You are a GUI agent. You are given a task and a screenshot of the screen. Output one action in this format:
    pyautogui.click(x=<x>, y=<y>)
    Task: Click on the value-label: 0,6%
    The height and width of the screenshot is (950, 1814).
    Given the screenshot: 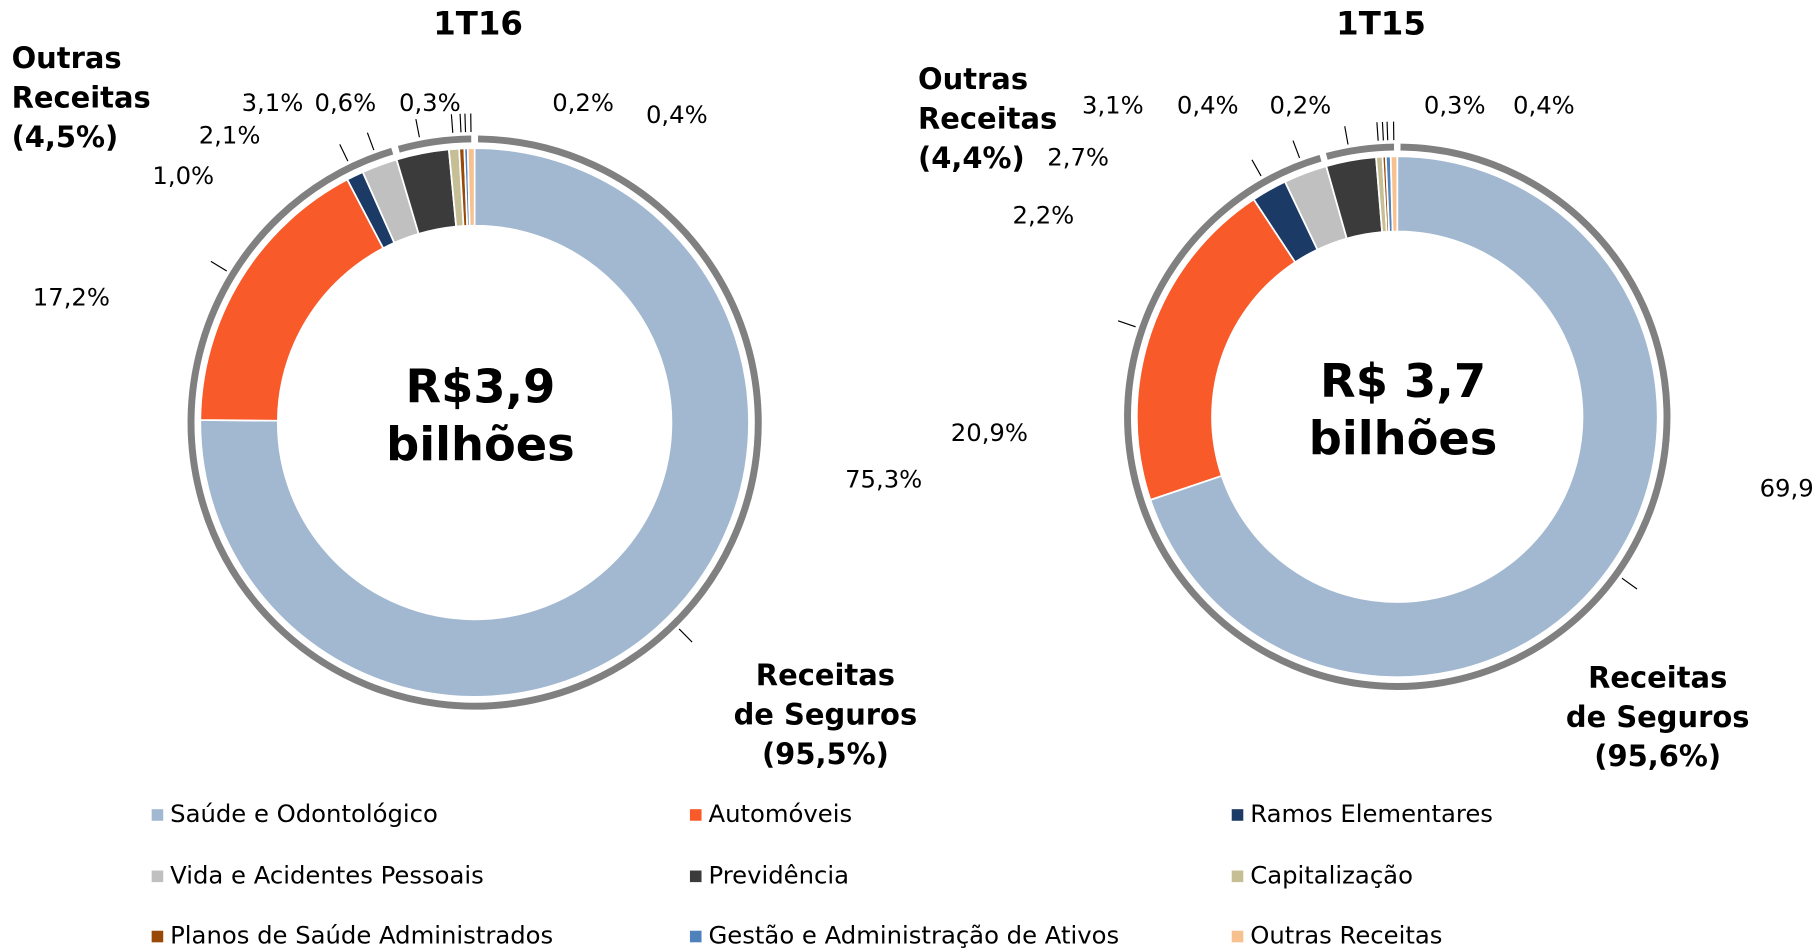 What is the action you would take?
    pyautogui.click(x=345, y=102)
    